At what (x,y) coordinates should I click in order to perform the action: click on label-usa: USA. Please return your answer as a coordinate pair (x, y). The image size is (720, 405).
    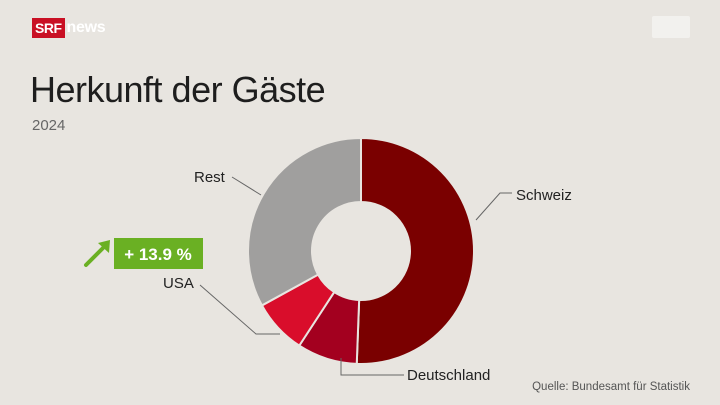
    Looking at the image, I should click on (178, 283).